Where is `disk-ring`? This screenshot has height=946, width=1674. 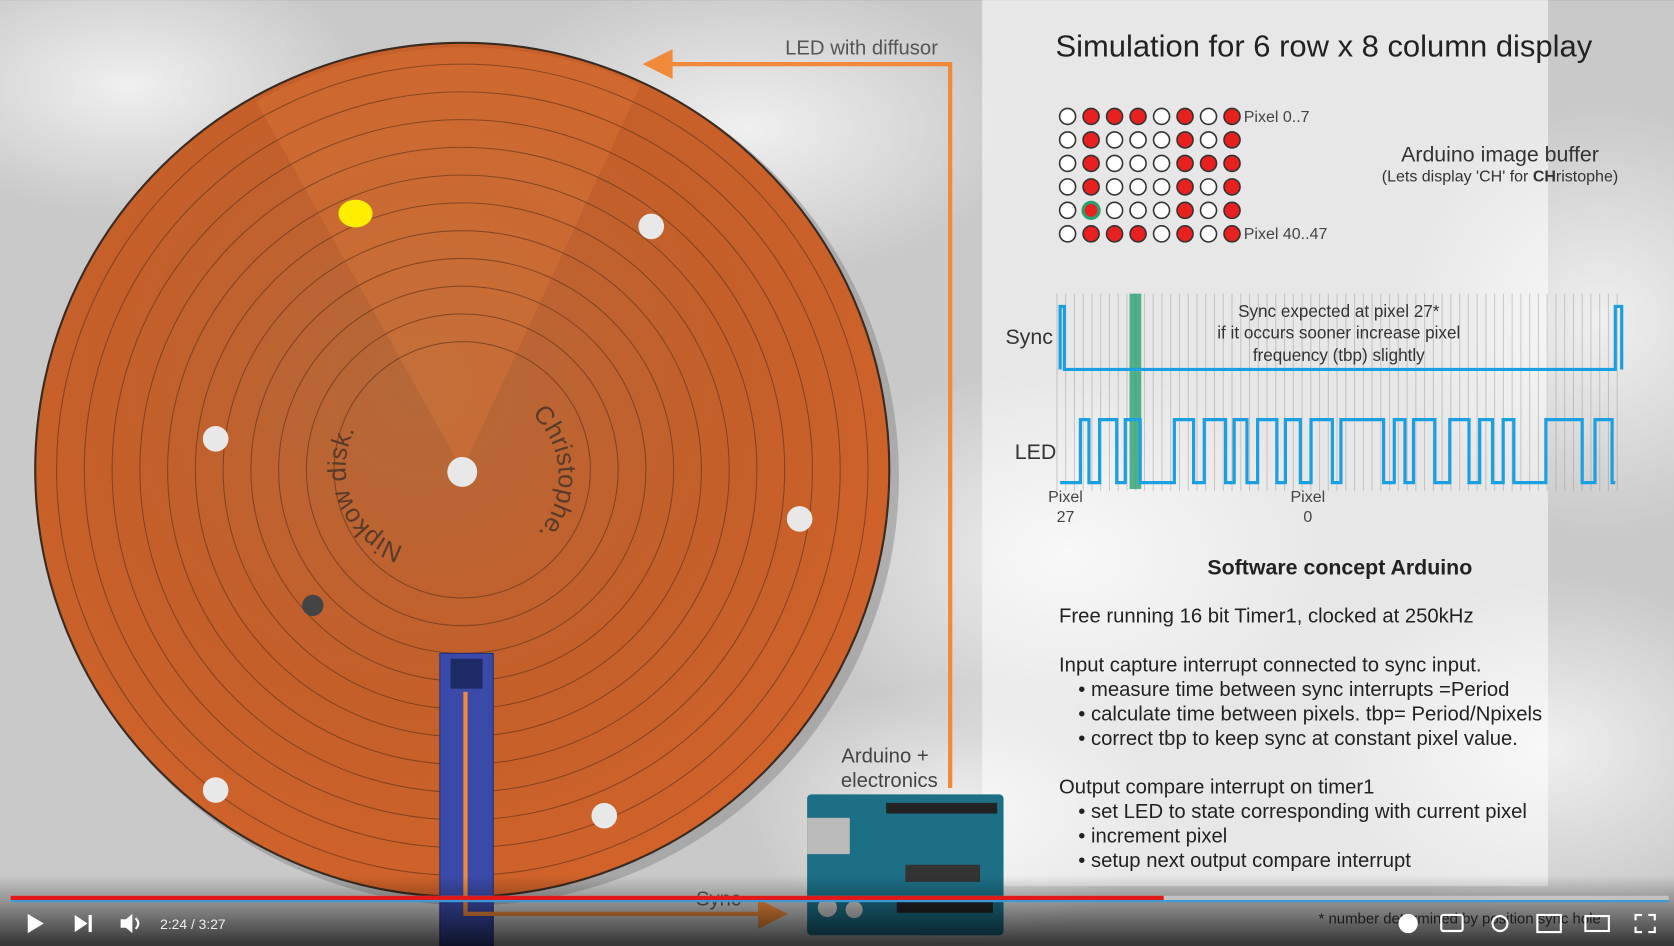
disk-ring is located at coordinates (462, 470).